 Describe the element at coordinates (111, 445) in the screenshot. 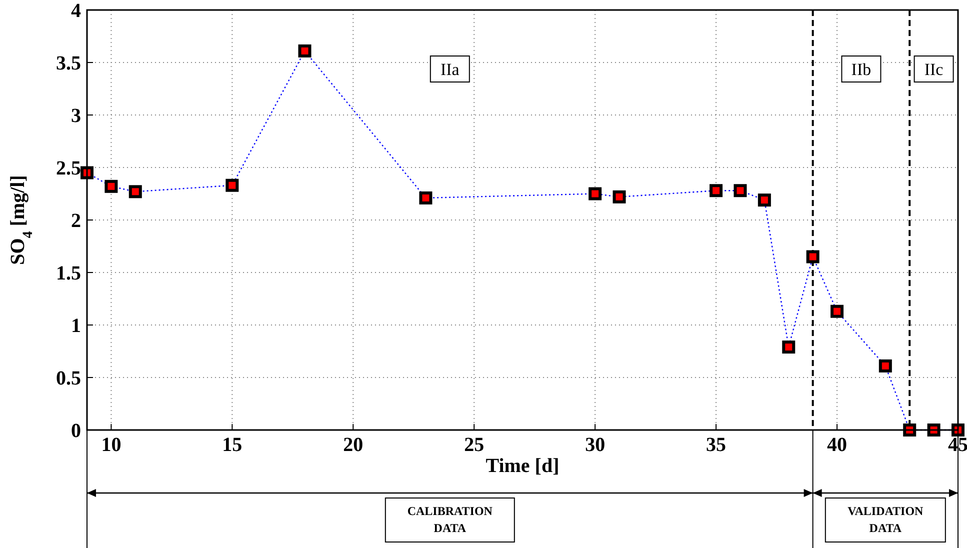

I see `x-tick-label: 10` at that location.